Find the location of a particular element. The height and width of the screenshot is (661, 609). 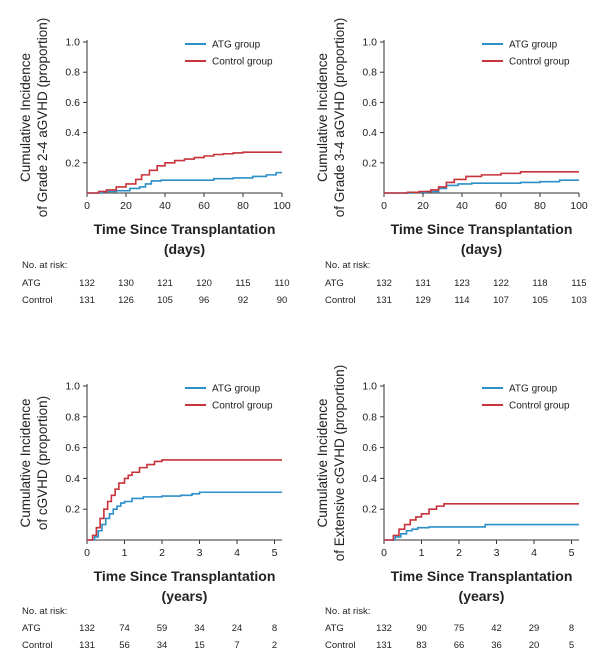

risk-count: 7 is located at coordinates (236, 645).